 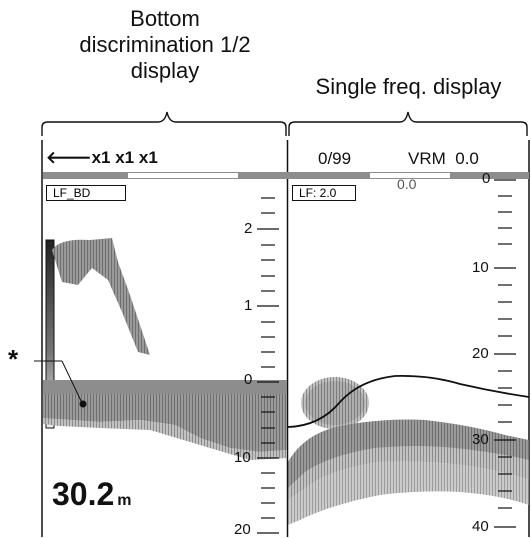 What do you see at coordinates (165, 387) in the screenshot?
I see `zero-line-band` at bounding box center [165, 387].